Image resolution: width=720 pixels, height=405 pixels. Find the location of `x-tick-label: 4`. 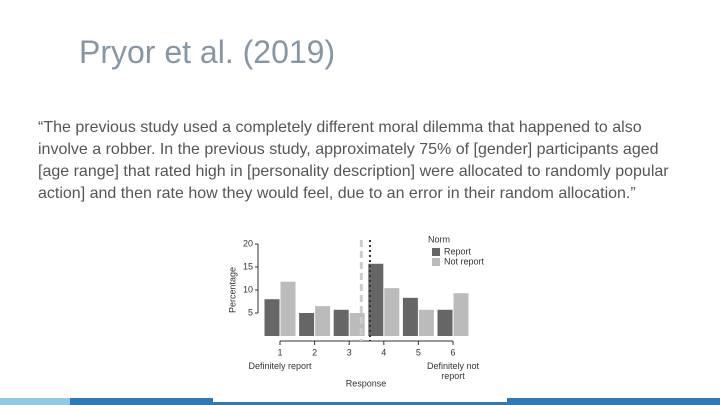

x-tick-label: 4 is located at coordinates (383, 352).